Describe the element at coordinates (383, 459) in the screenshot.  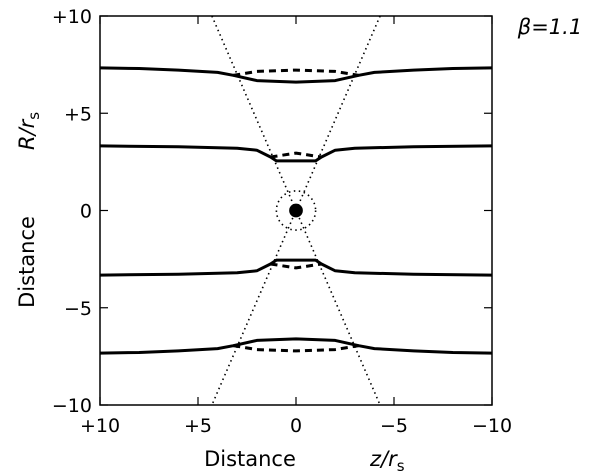
I see `x-symbol-main: z/r` at that location.